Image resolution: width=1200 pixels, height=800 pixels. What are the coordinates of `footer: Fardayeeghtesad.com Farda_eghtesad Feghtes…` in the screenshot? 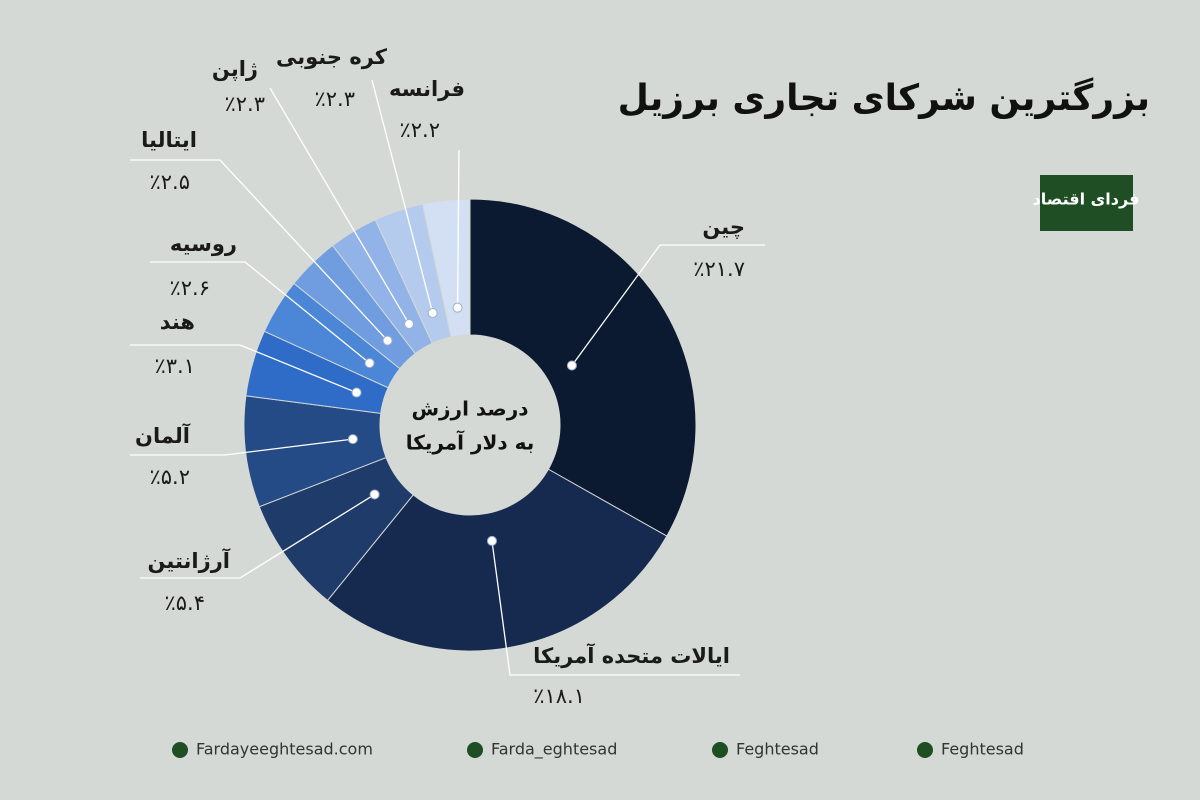 It's located at (598, 750).